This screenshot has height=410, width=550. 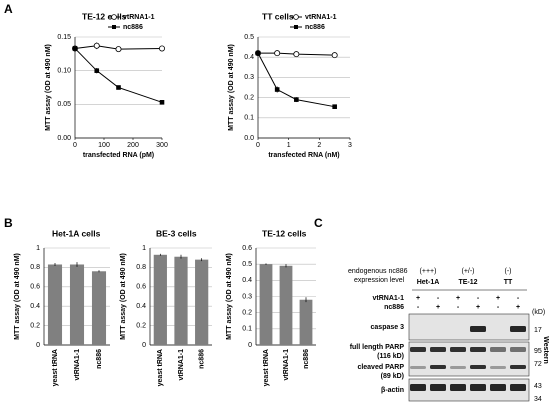 What do you see at coordinates (538, 364) in the screenshot?
I see `size-marker: 72` at bounding box center [538, 364].